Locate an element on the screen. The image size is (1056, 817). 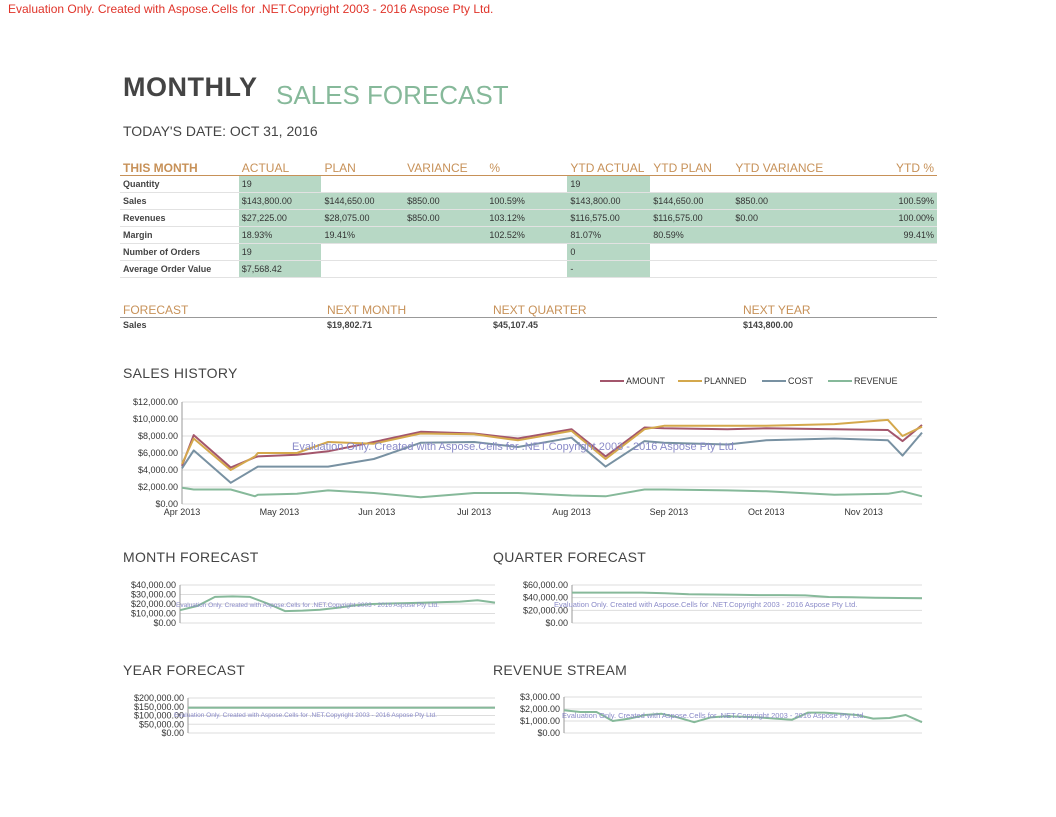
cell-actual: 18.93% is located at coordinates (280, 235).